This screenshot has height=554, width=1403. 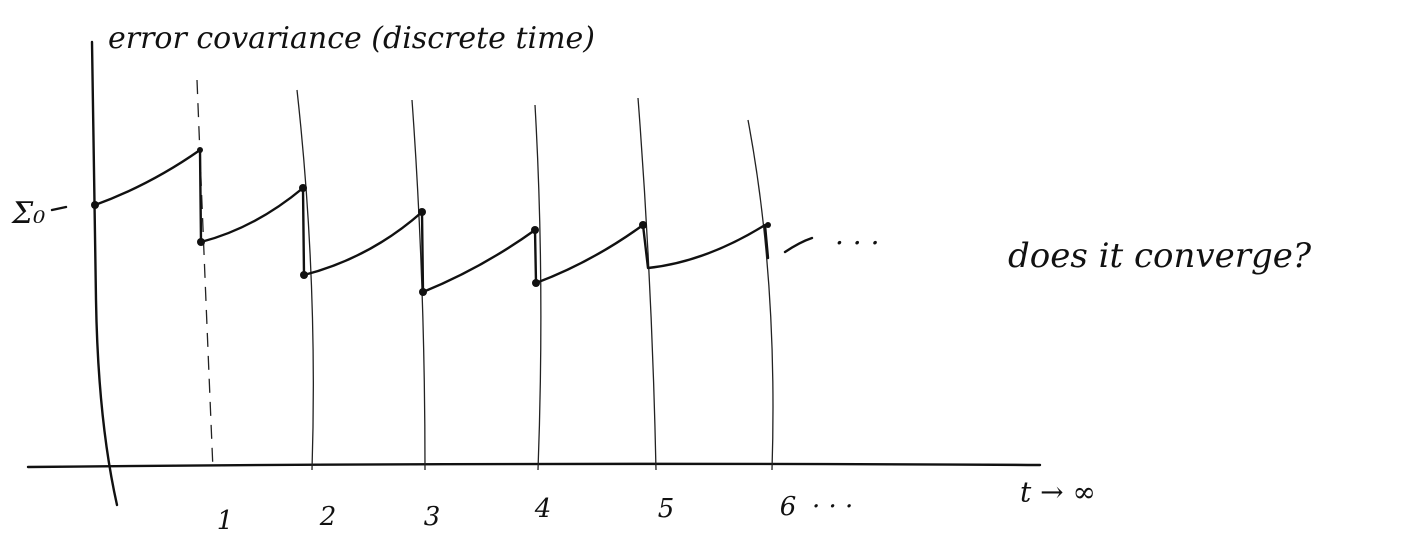 I want to click on title: error covariance (discrete time), so click(x=351, y=38).